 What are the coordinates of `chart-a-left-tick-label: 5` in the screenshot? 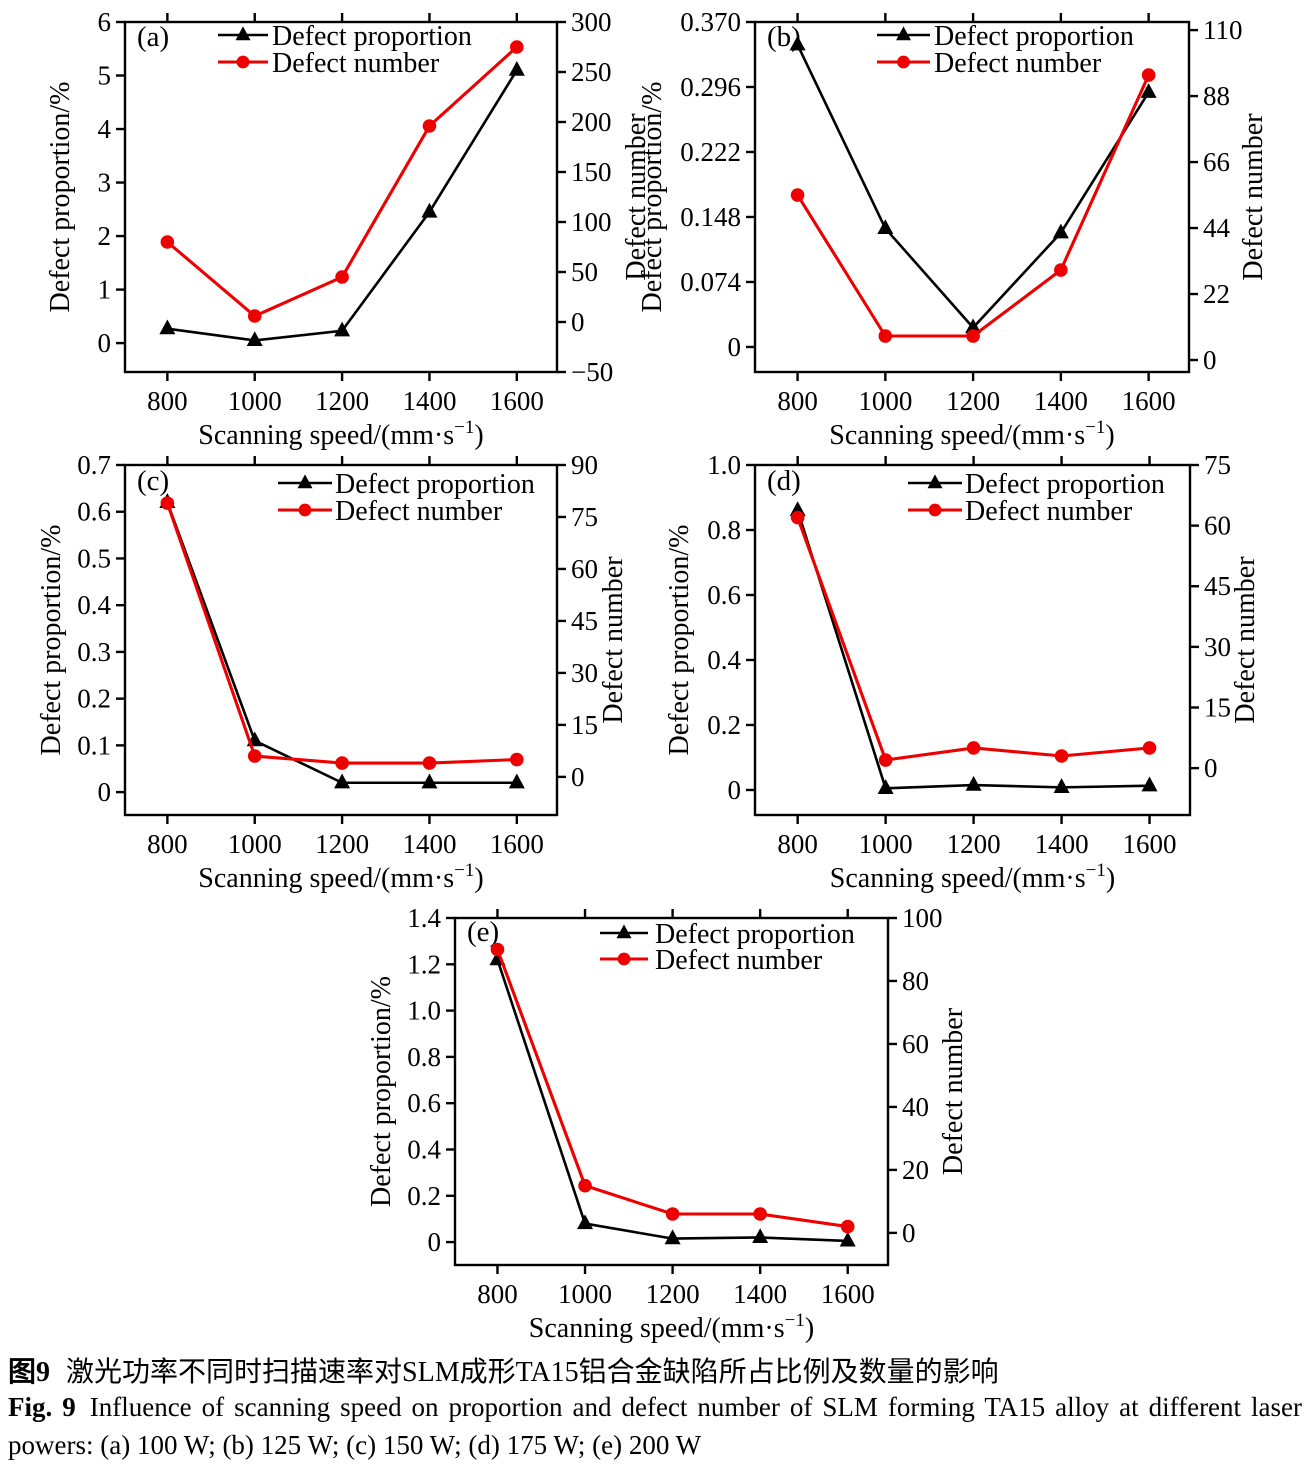 It's located at (105, 76).